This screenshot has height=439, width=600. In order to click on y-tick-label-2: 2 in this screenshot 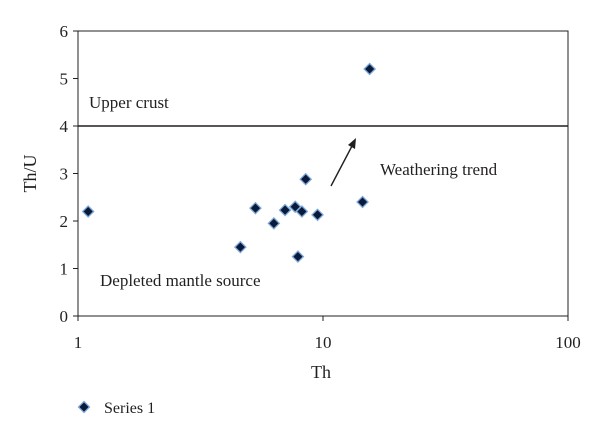, I will do `click(64, 221)`.